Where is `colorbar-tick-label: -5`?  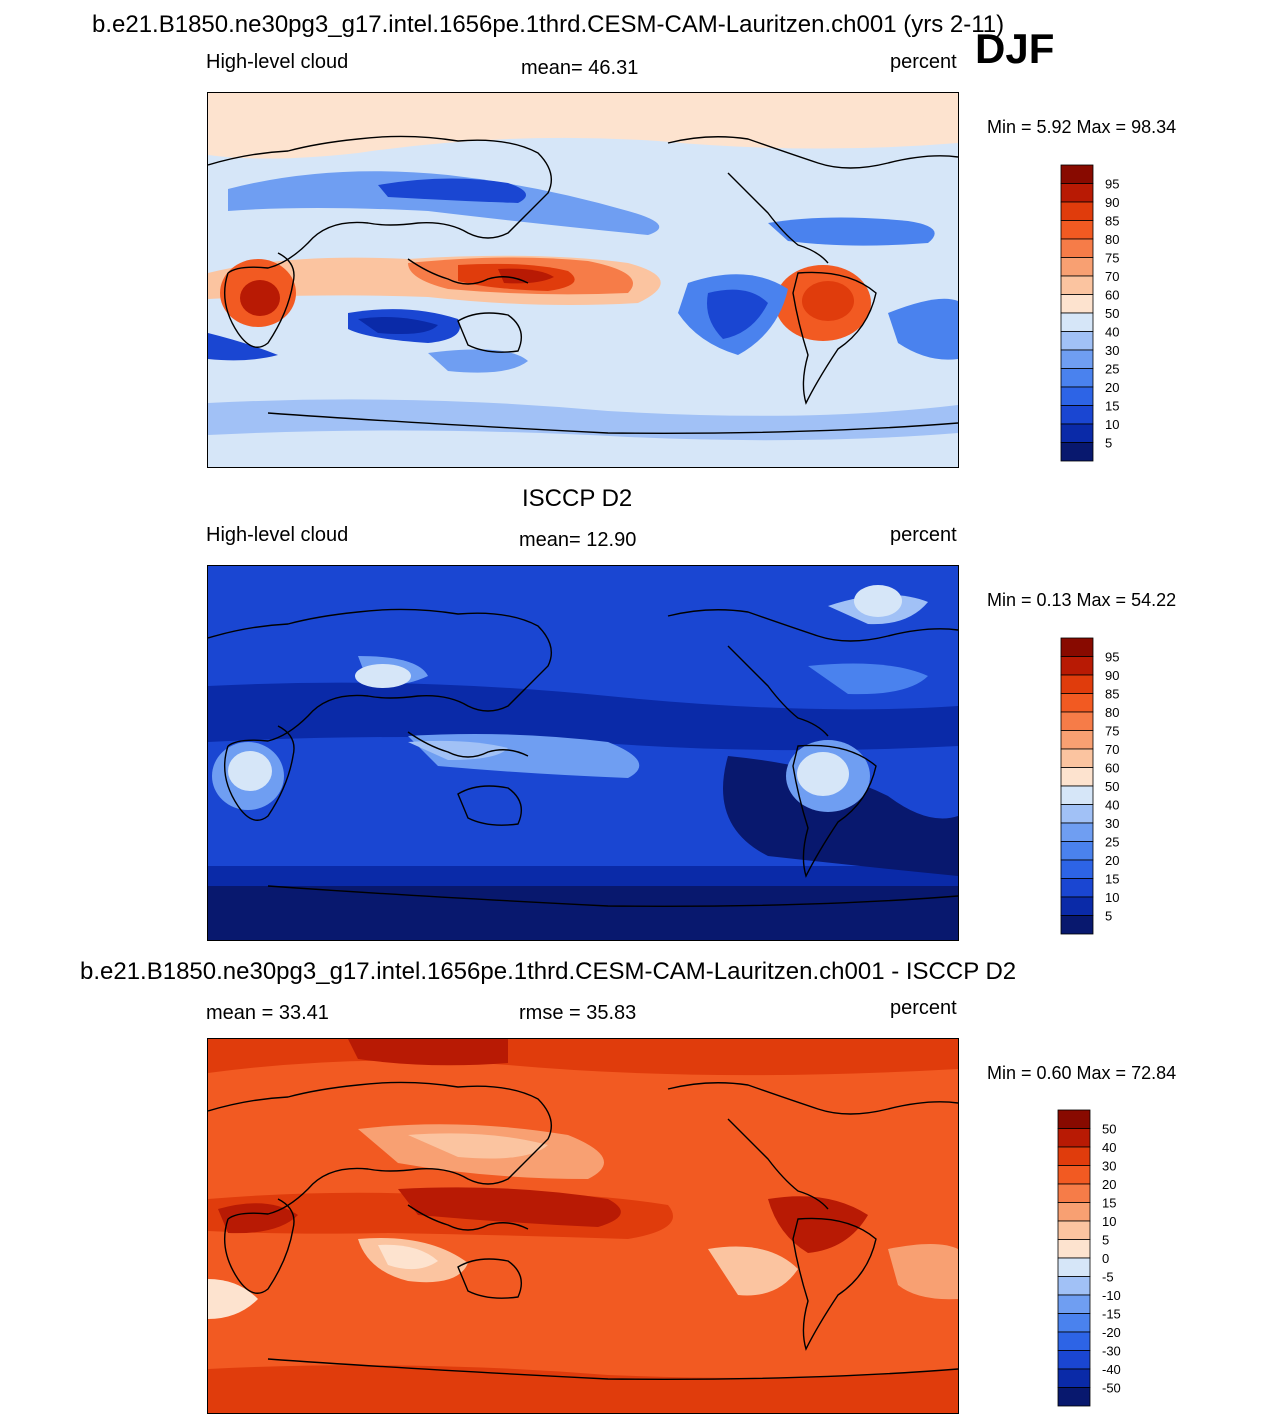
colorbar-tick-label: -5 is located at coordinates (1108, 1277).